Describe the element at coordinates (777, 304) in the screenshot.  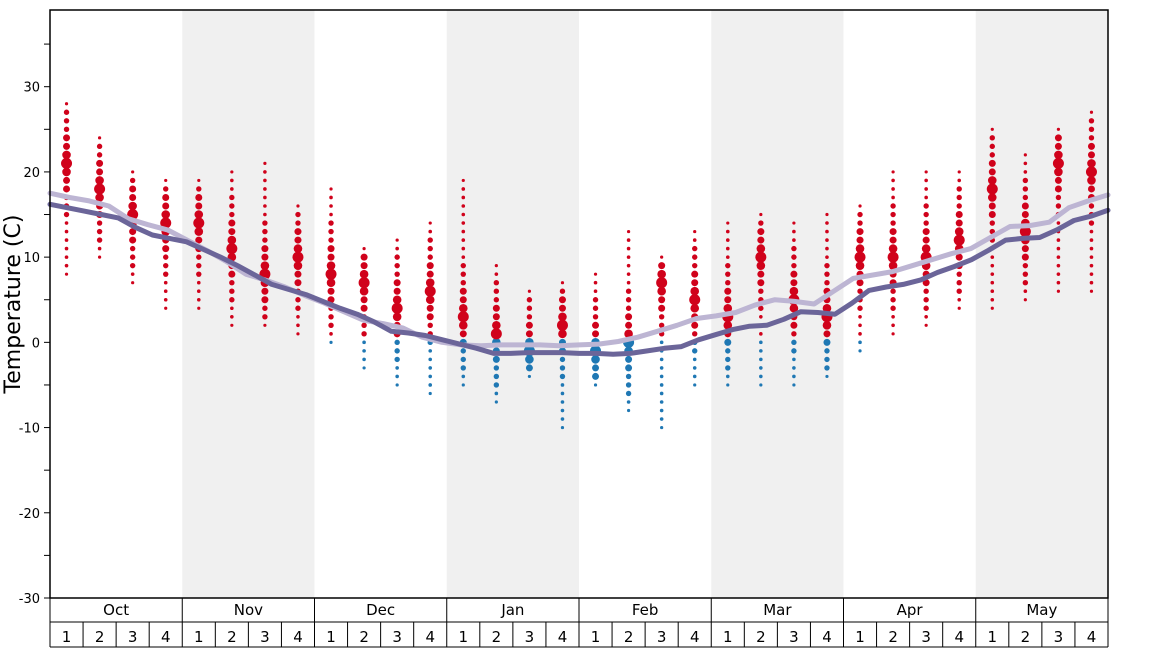
I see `month-band-shade` at that location.